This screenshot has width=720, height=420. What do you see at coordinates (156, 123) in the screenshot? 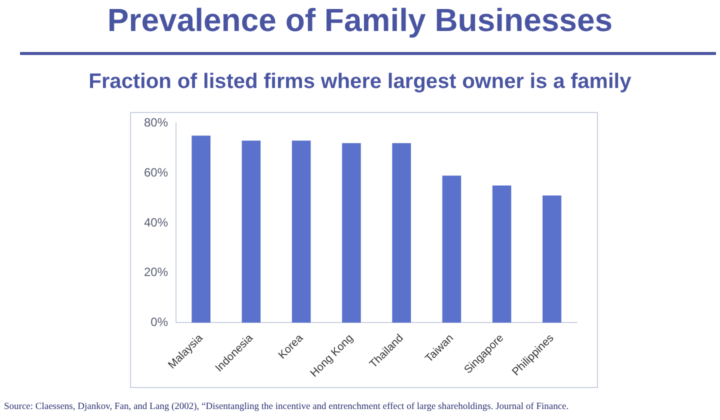
I see `y-tick-label: 80%` at bounding box center [156, 123].